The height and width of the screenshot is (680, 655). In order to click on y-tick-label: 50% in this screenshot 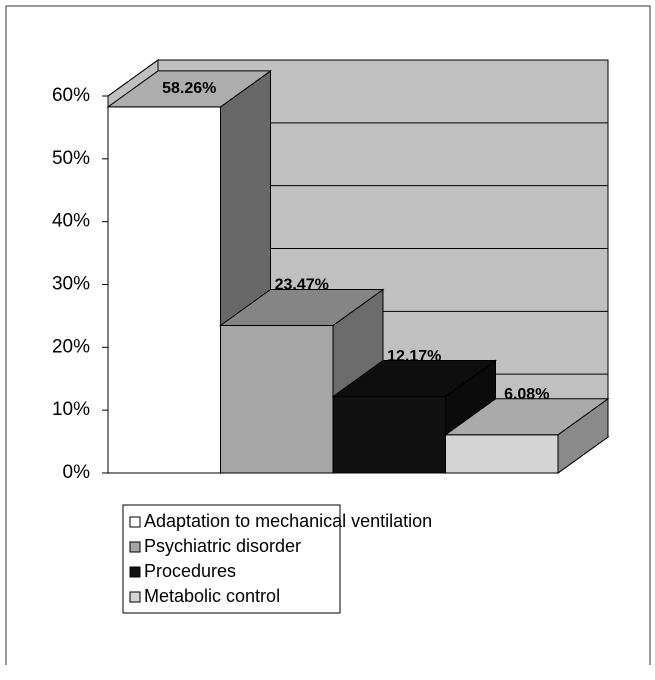, I will do `click(71, 158)`.